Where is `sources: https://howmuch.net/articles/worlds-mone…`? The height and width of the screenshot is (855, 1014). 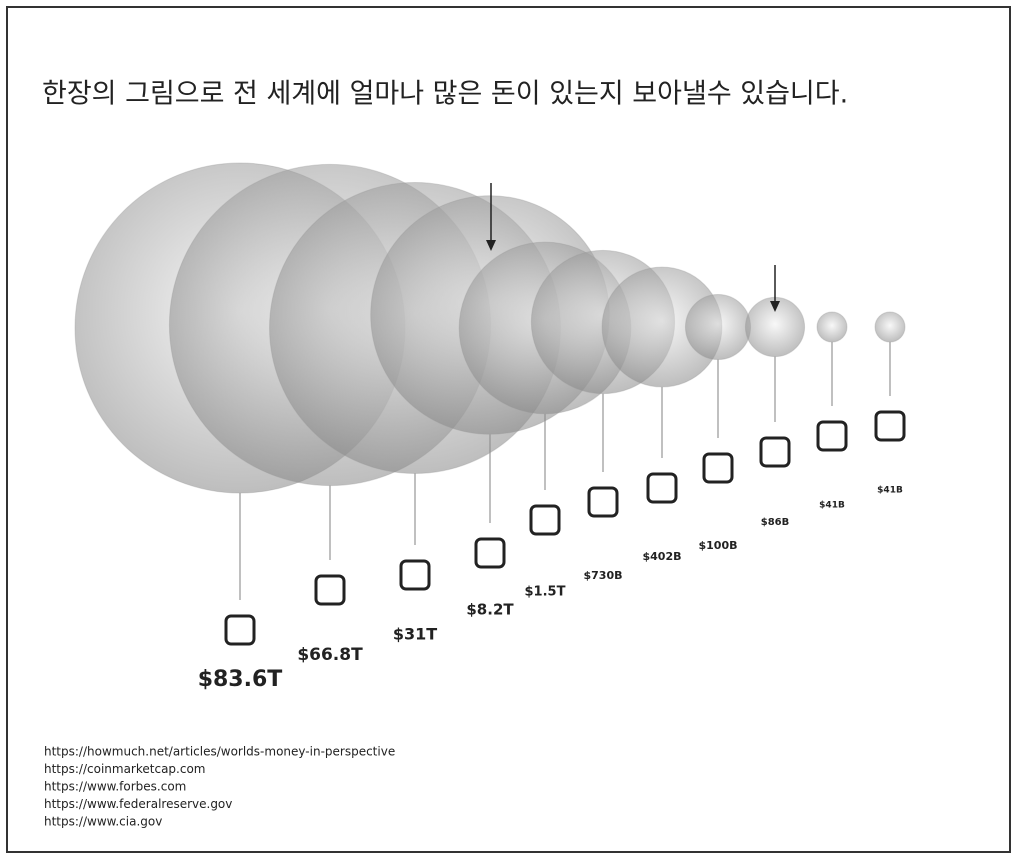
sources: https://howmuch.net/articles/worlds-mone… is located at coordinates (219, 787).